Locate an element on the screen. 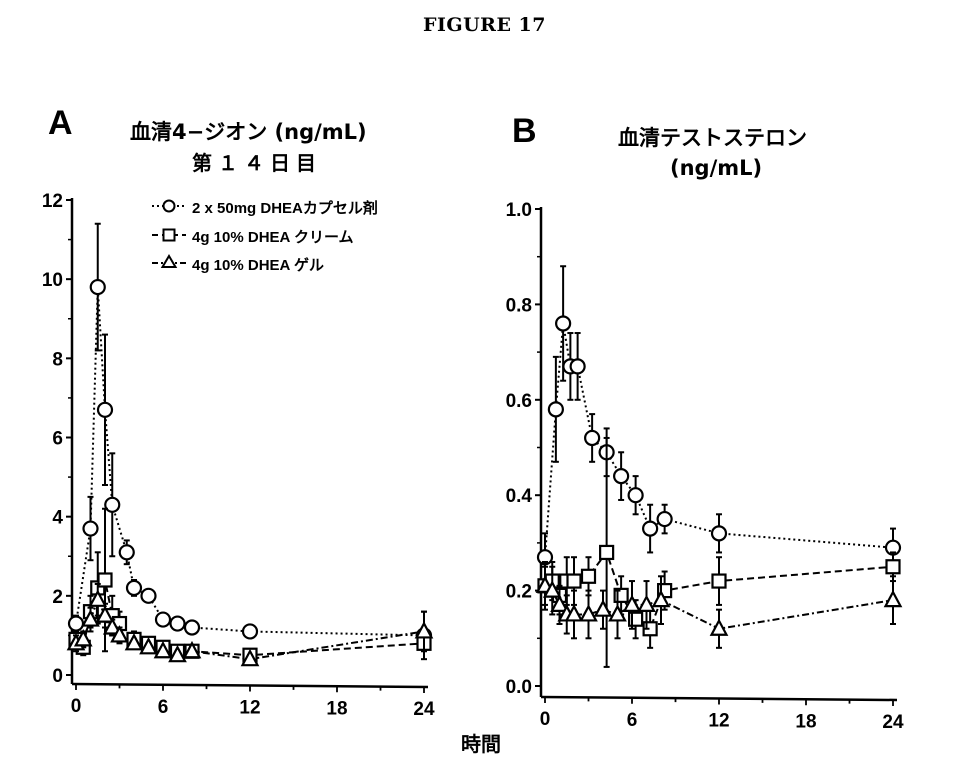  panel-a-title: 血清4−ジオン (ng/mL) is located at coordinates (248, 132).